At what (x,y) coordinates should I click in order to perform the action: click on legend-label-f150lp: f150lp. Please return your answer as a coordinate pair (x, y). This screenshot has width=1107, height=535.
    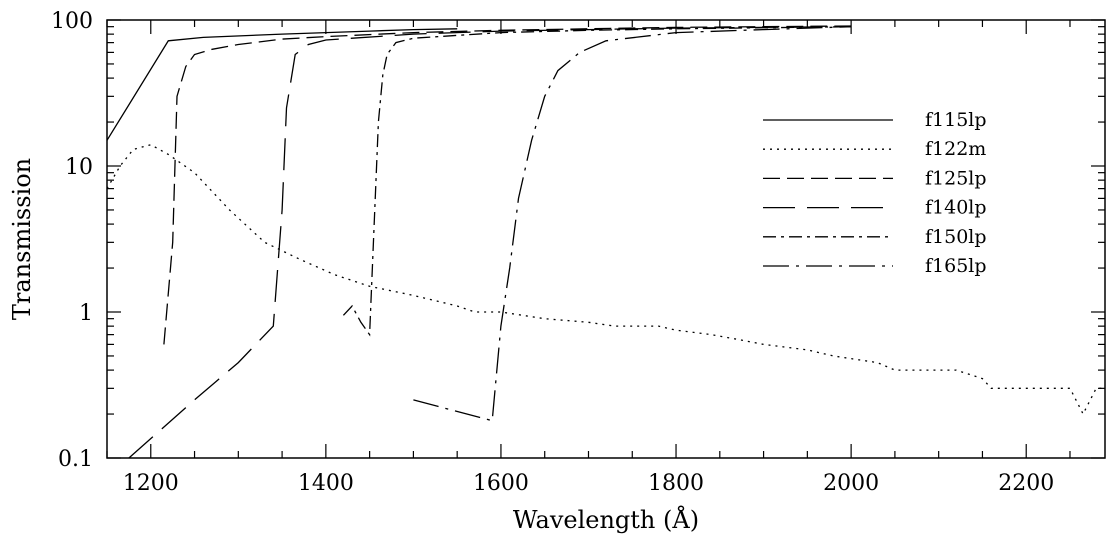
    Looking at the image, I should click on (956, 237).